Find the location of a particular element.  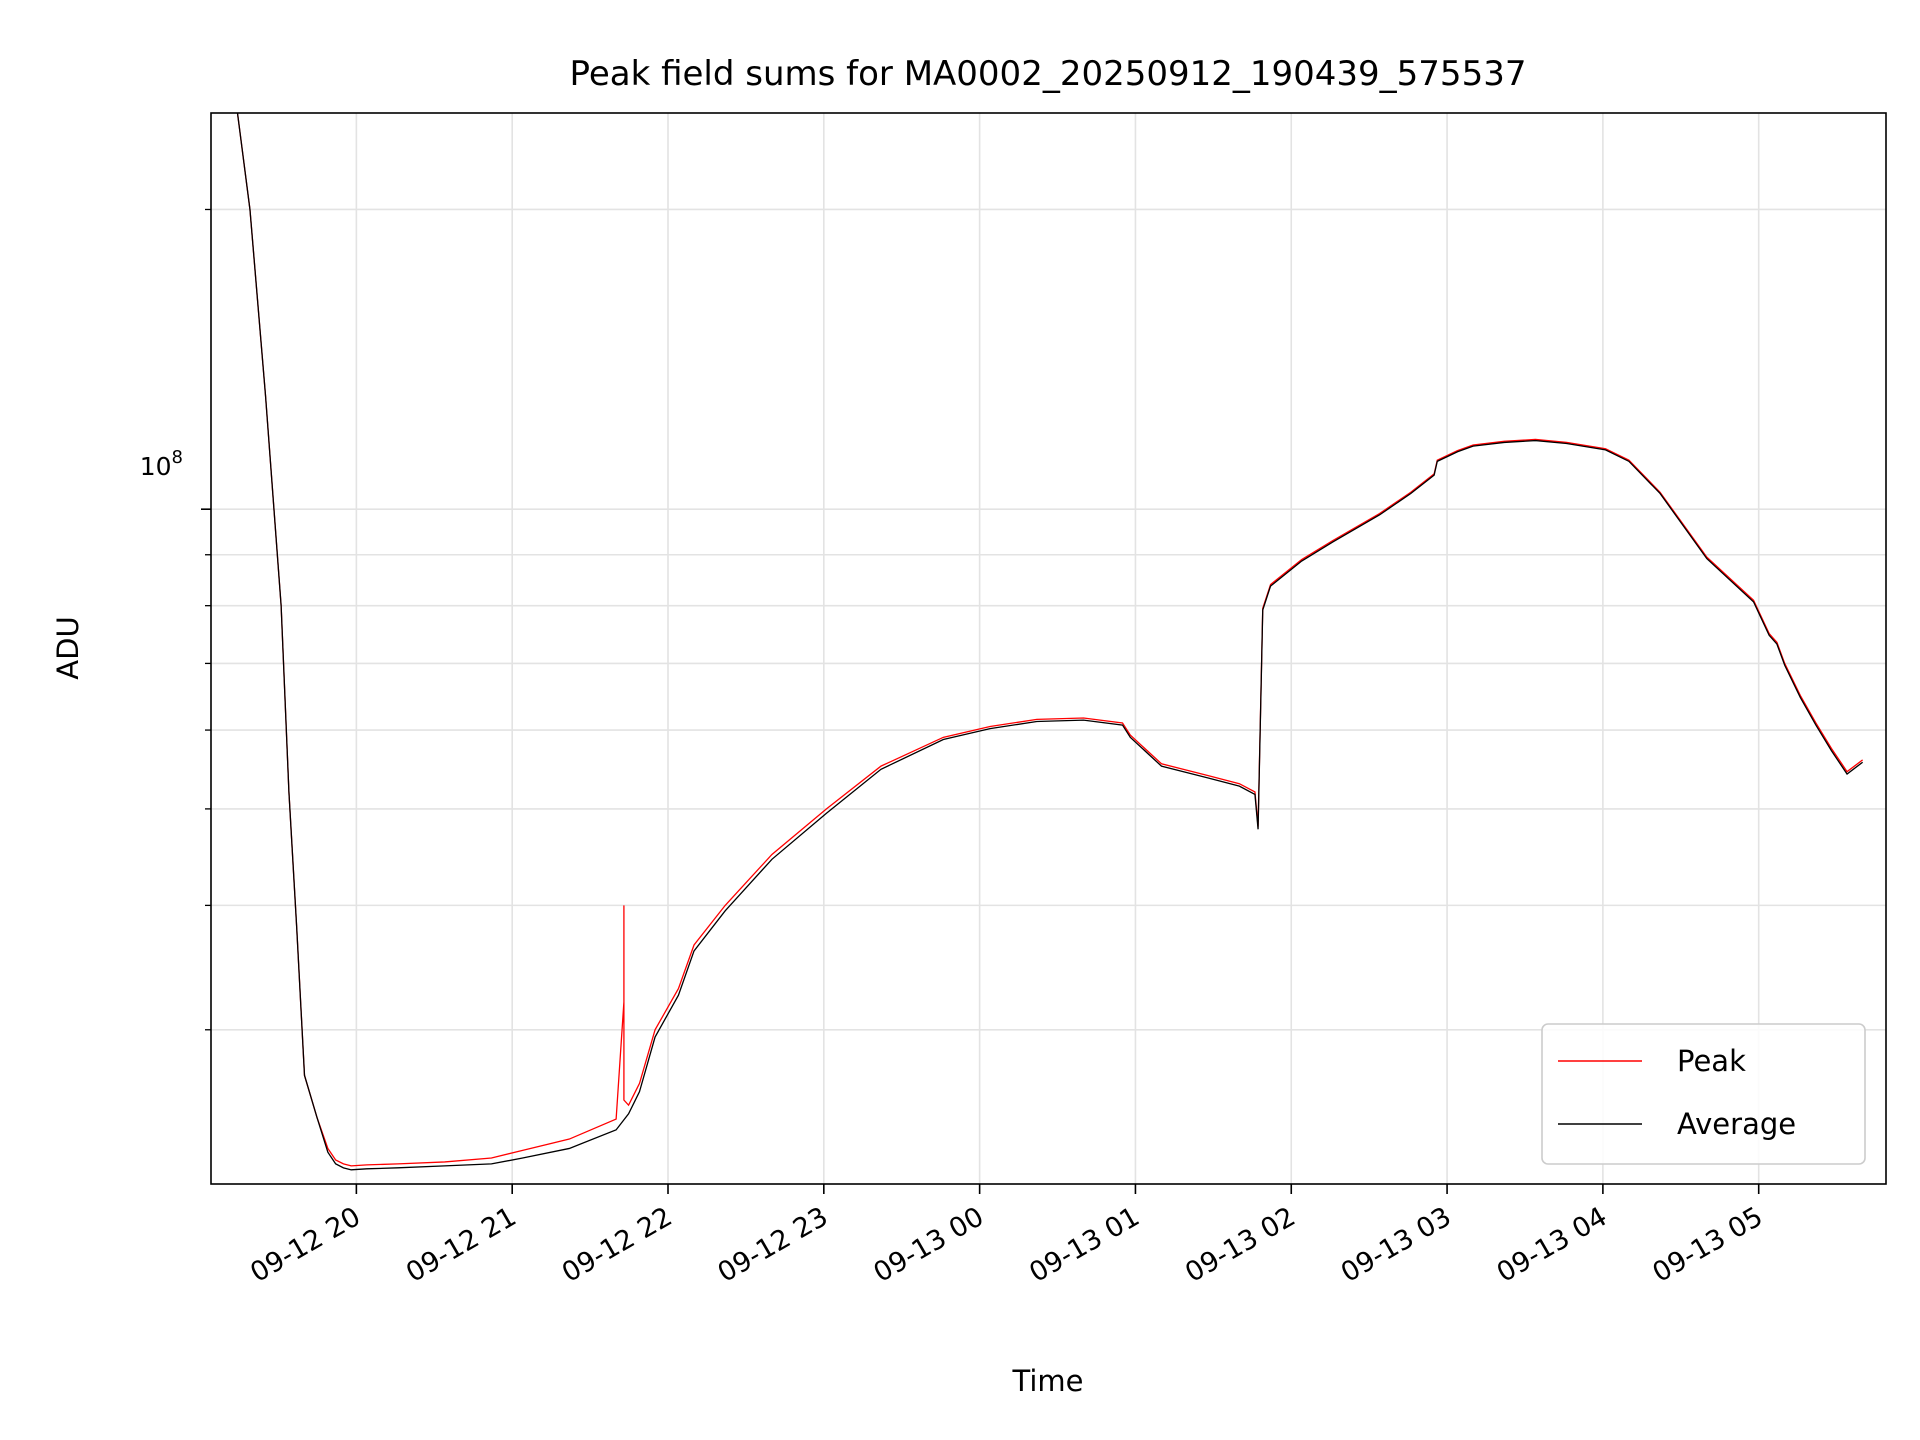

legend-label-average: Average is located at coordinates (1736, 1124).